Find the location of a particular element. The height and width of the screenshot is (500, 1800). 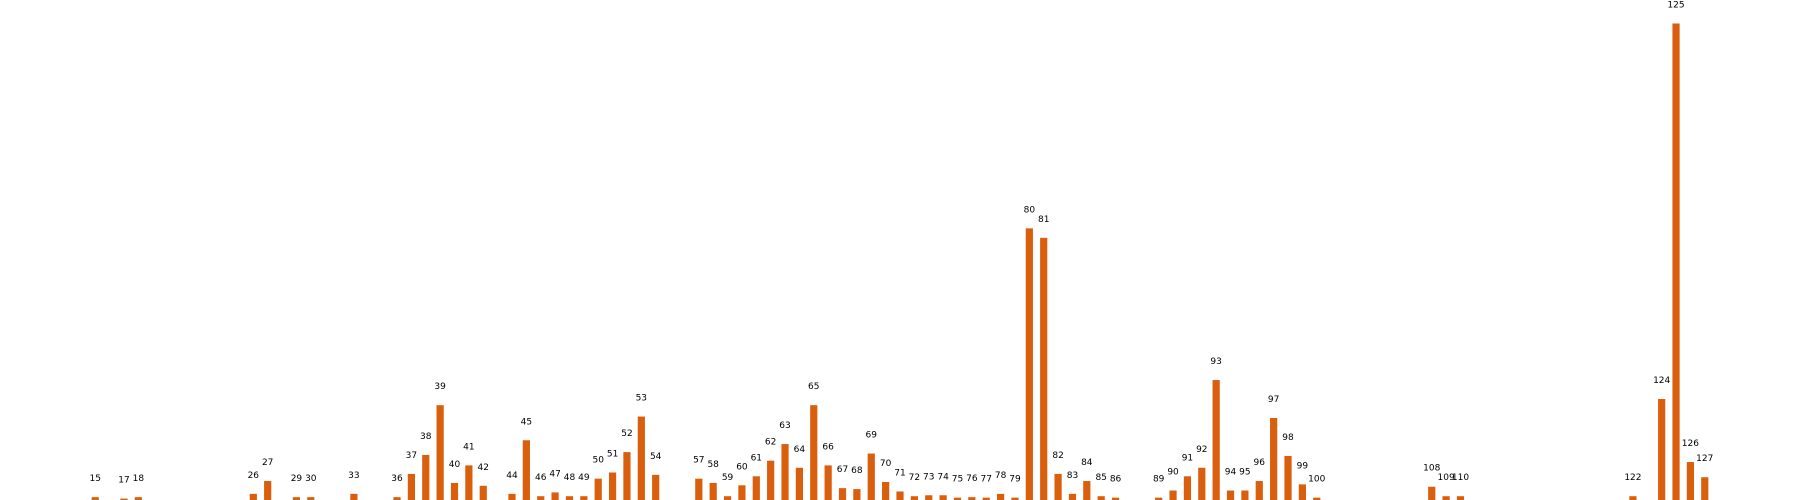

bar-label-108: 108 is located at coordinates (1431, 469).